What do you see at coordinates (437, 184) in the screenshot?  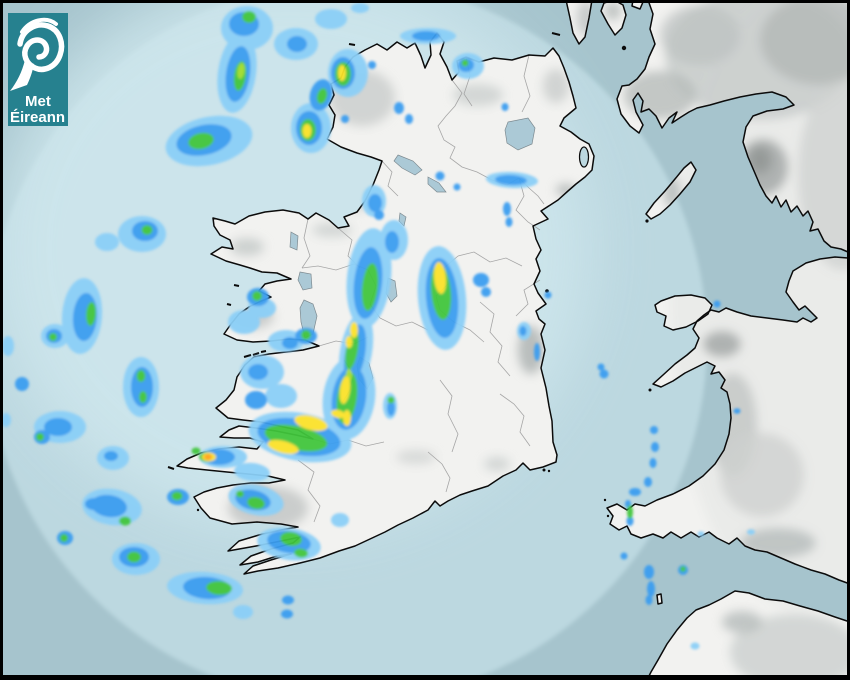 I see `lough-erne-upper` at bounding box center [437, 184].